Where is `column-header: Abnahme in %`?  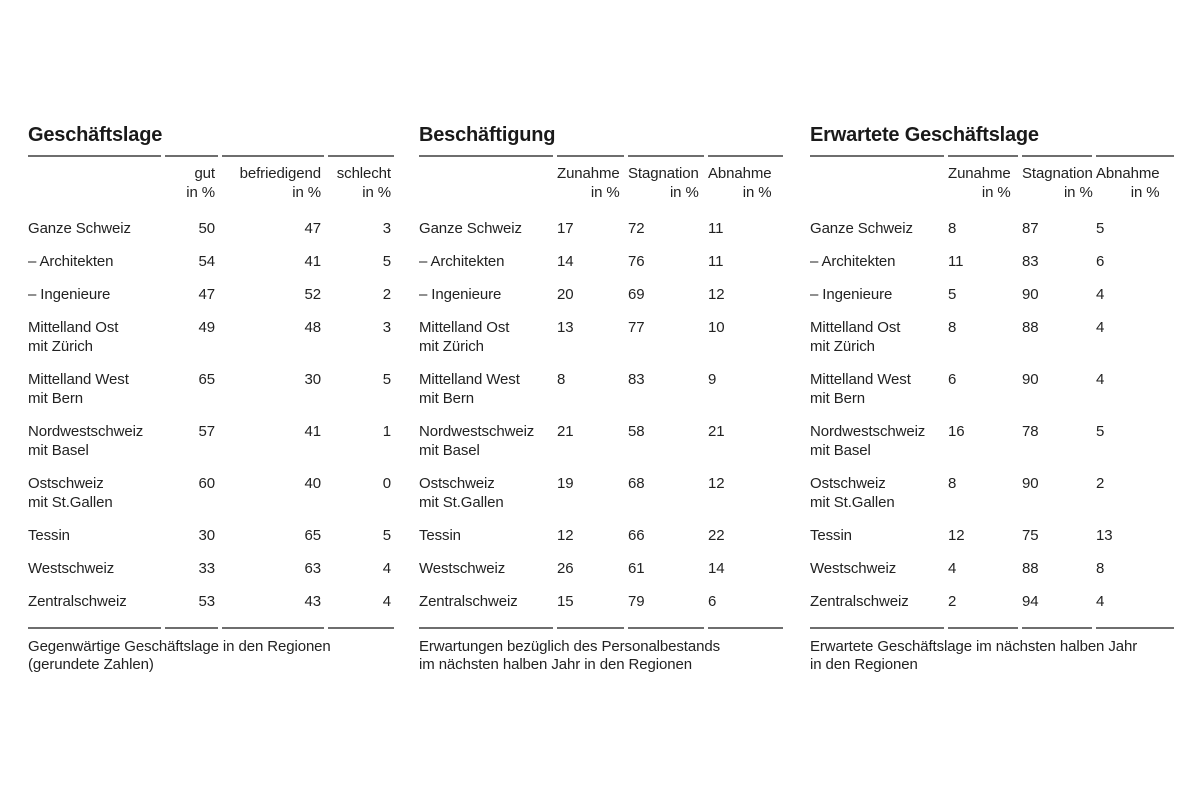
column-header: Abnahme in % is located at coordinates (1135, 183).